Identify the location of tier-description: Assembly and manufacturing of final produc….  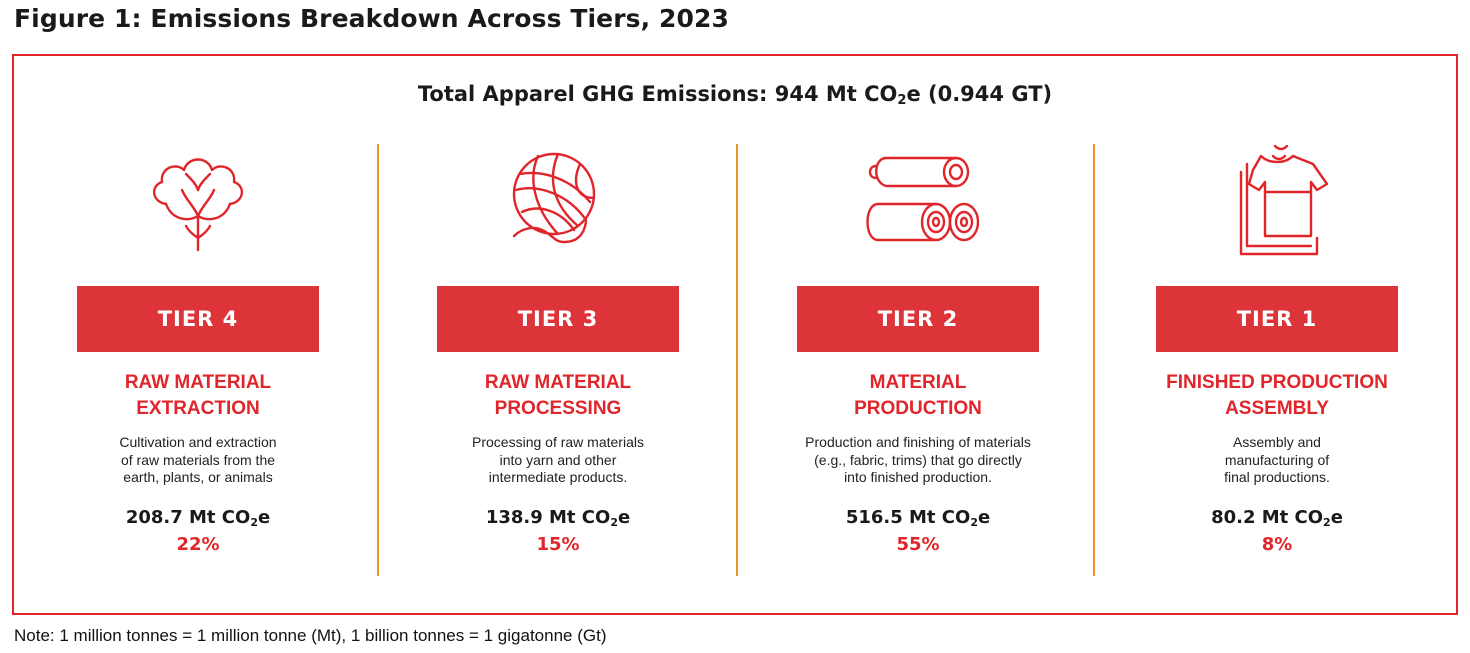
(1277, 459).